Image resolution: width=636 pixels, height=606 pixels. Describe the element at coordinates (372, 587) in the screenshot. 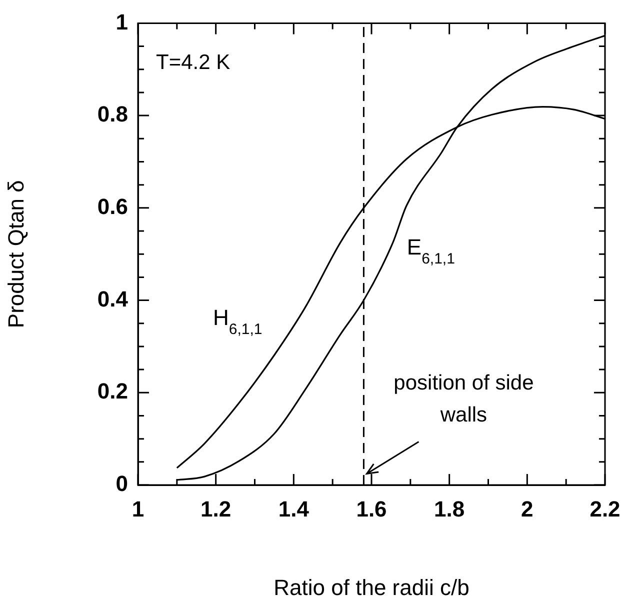

I see `x-axis-title: Ratio of the radii c/b` at that location.